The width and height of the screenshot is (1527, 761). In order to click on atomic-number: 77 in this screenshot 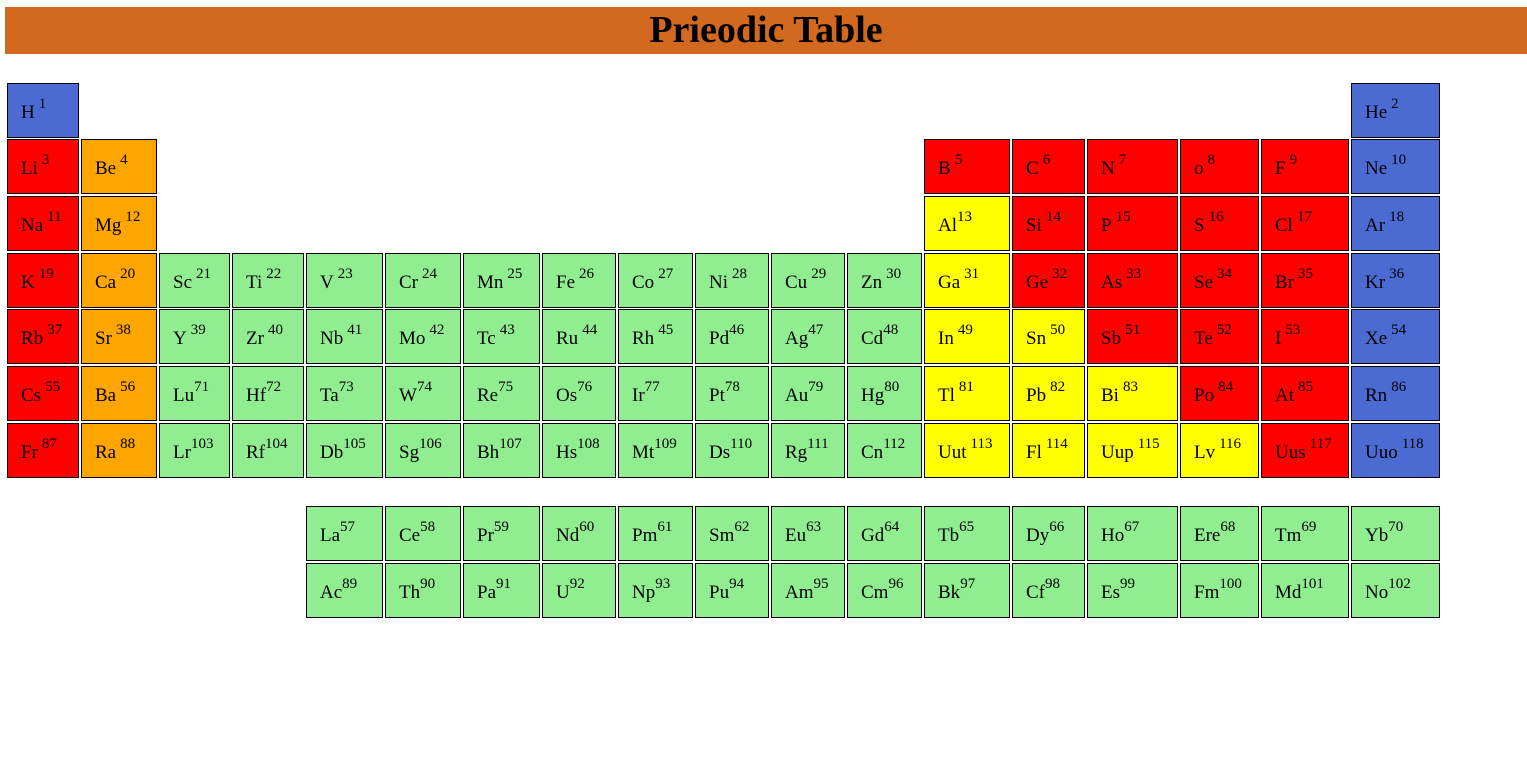, I will do `click(652, 387)`.